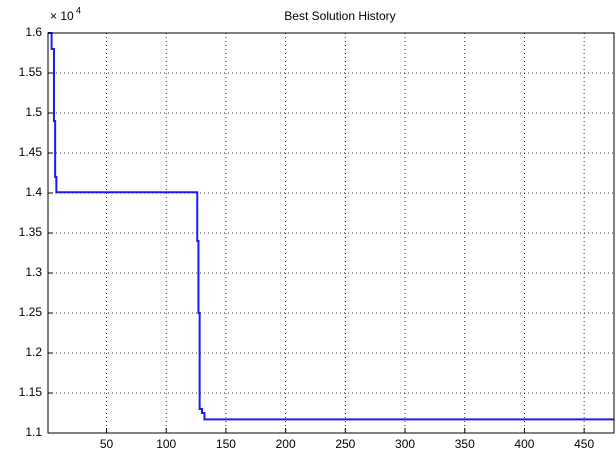 This screenshot has width=616, height=456. Describe the element at coordinates (345, 444) in the screenshot. I see `x-tick-label: 250` at that location.